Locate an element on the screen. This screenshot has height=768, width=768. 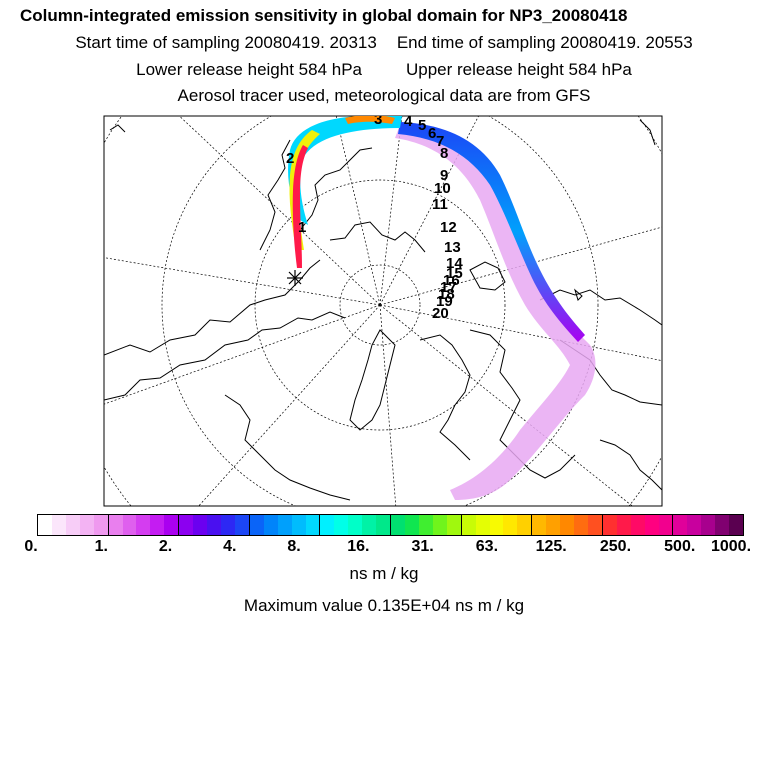
day-label: 13 is located at coordinates (452, 247).